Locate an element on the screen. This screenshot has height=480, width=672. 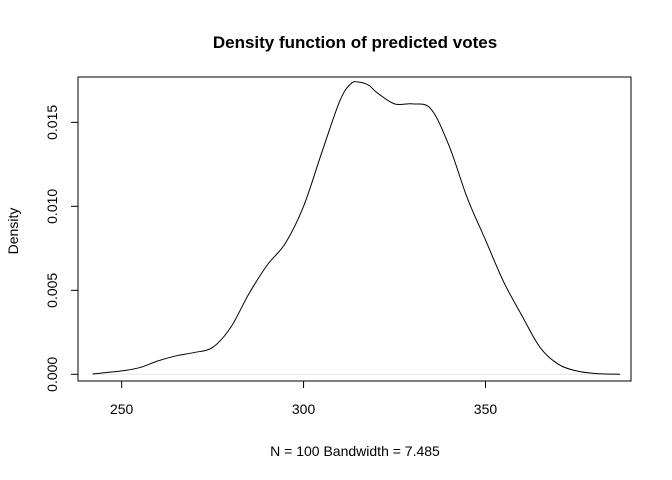
y-tick-label: 0.015 is located at coordinates (52, 122).